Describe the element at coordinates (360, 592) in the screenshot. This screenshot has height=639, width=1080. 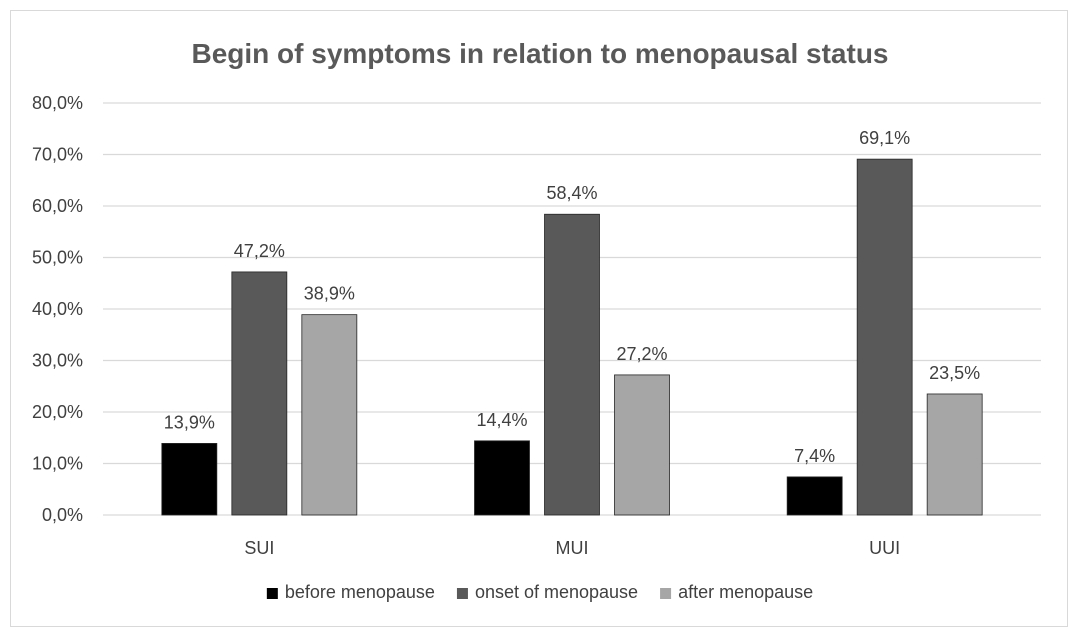
I see `legend-label: before menopause` at that location.